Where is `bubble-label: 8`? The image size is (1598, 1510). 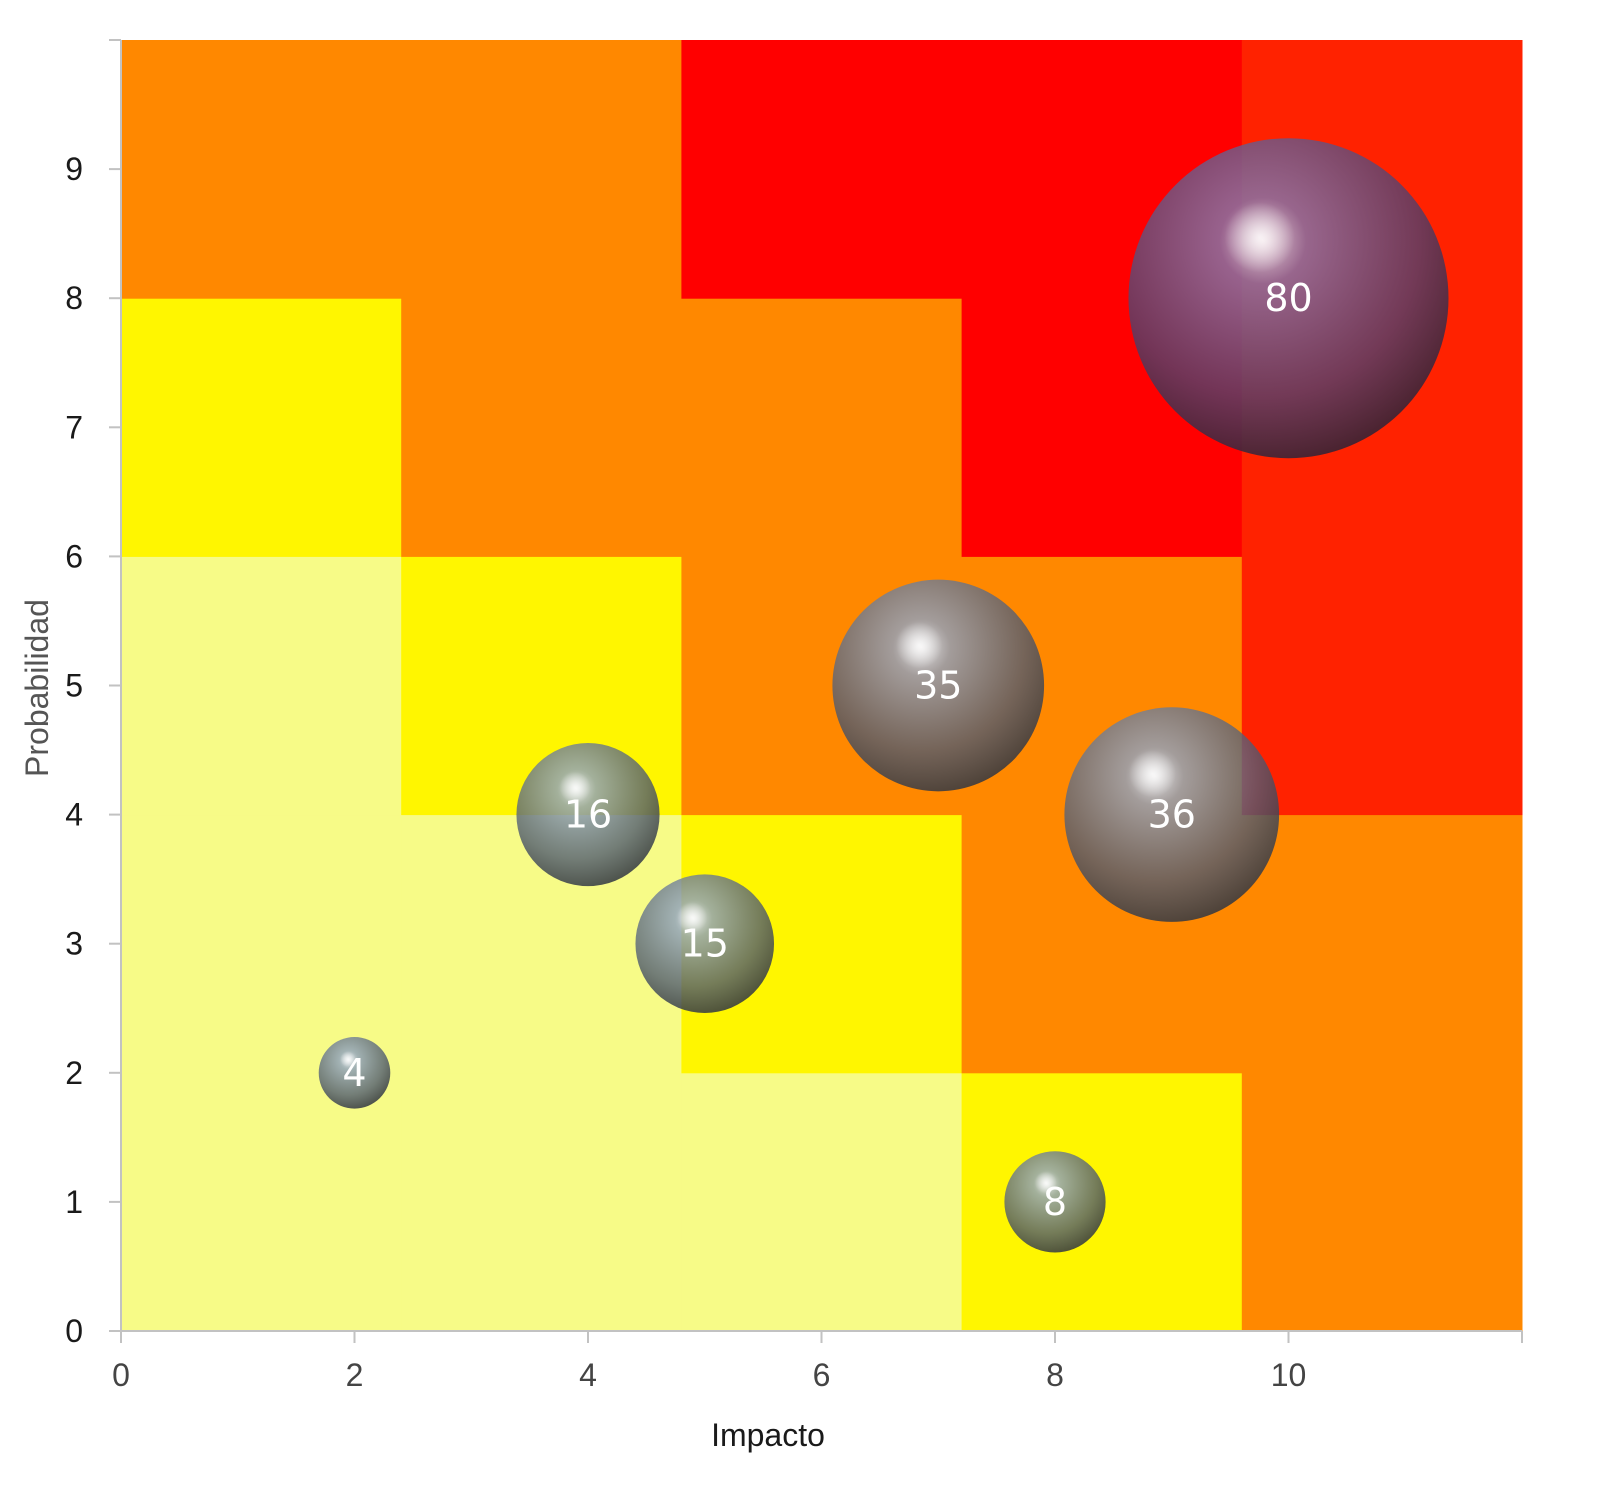 bubble-label: 8 is located at coordinates (1055, 1202).